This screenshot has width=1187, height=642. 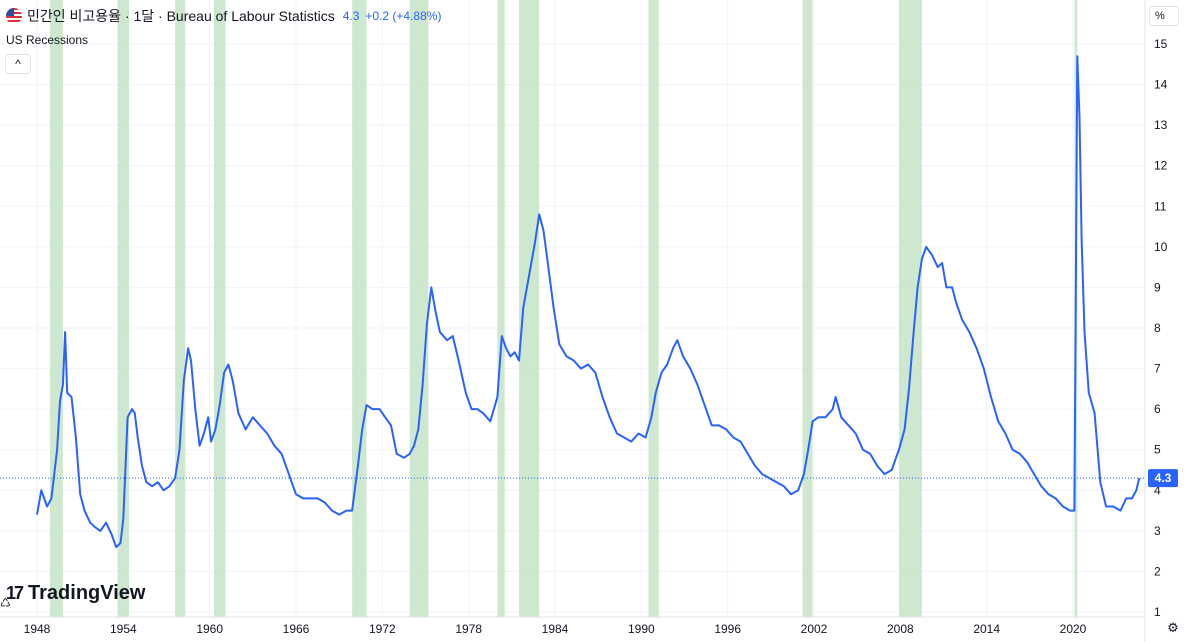 I want to click on tradingview-logo-text: TradingView, so click(x=87, y=593).